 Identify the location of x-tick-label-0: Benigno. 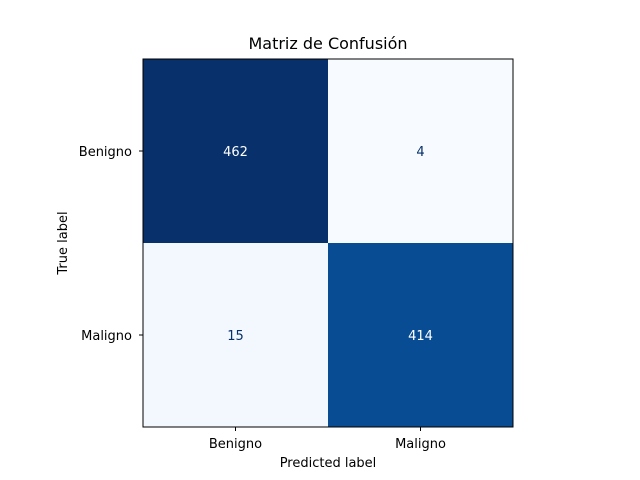
(235, 444).